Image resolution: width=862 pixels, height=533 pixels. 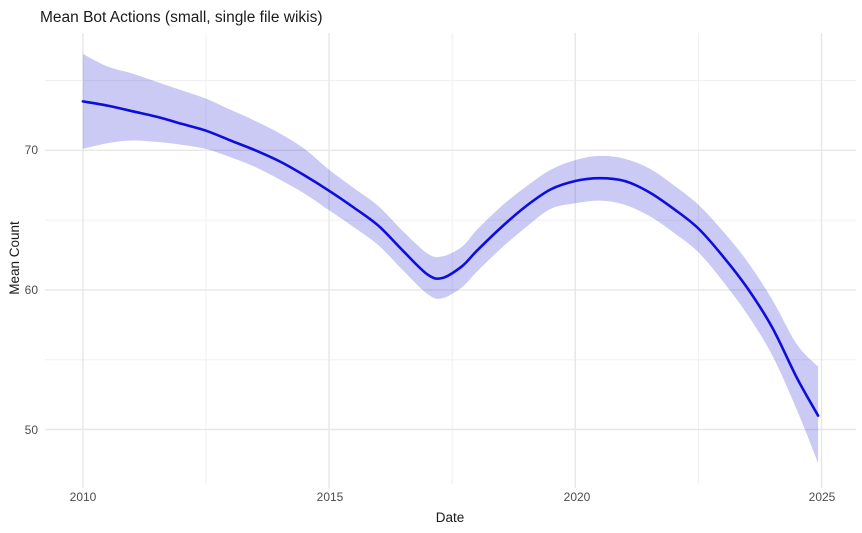 I want to click on x-tick-label-2010: 2010, so click(x=83, y=497).